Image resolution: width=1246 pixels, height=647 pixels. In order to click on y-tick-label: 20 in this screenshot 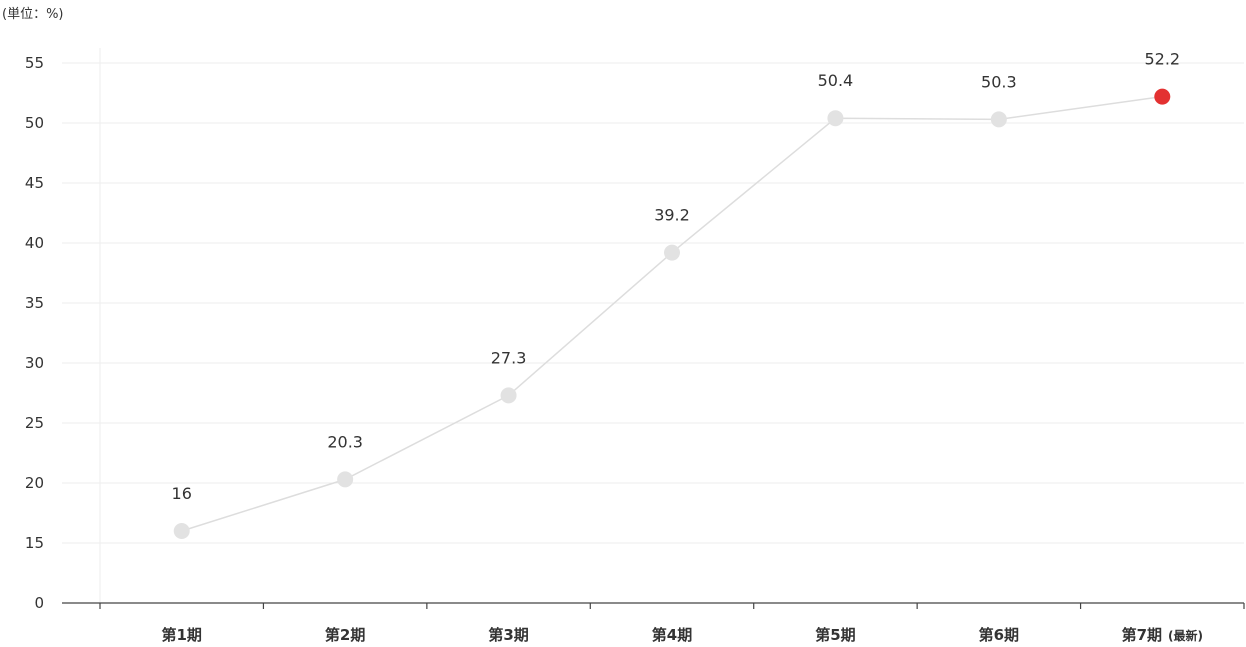, I will do `click(34, 483)`.